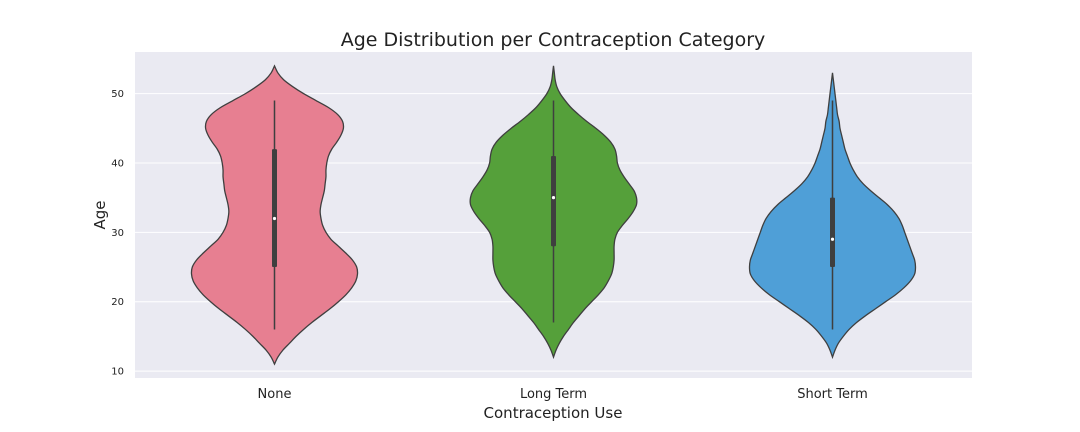 The width and height of the screenshot is (1080, 432). I want to click on x-tick-label-short-term: Short Term, so click(832, 394).